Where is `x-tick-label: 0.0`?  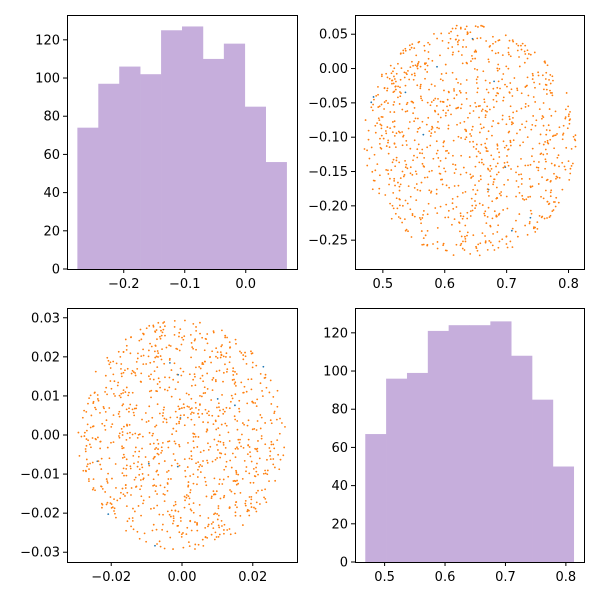
x-tick-label: 0.0 is located at coordinates (245, 284).